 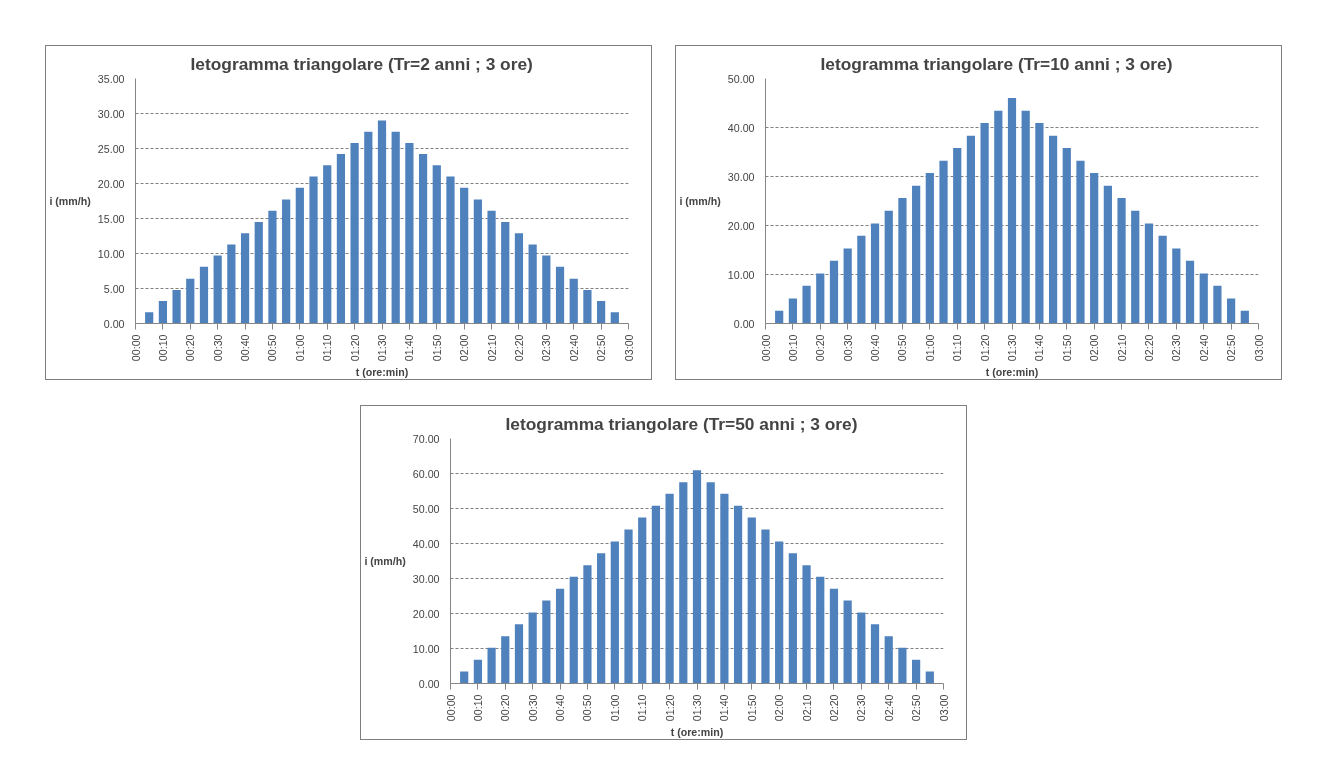 What do you see at coordinates (111, 78) in the screenshot?
I see `y-tick-label: 35.00` at bounding box center [111, 78].